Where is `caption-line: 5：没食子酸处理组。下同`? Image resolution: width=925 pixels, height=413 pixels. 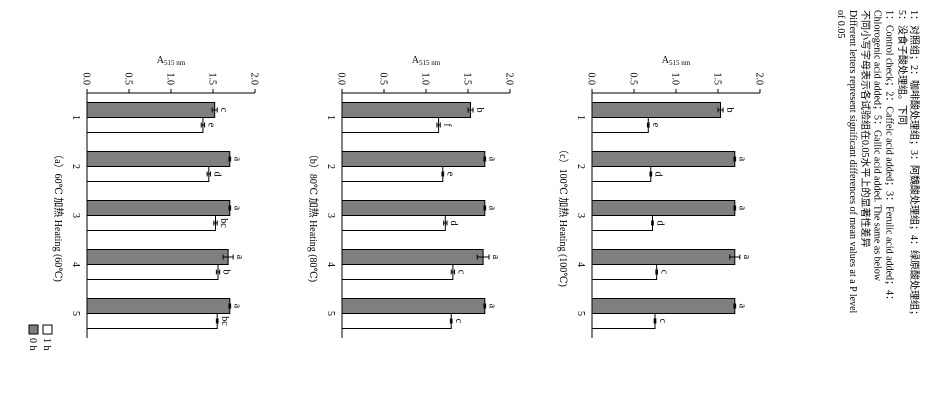
caption-line: 5：没食子酸处理组。下同 is located at coordinates (902, 67).